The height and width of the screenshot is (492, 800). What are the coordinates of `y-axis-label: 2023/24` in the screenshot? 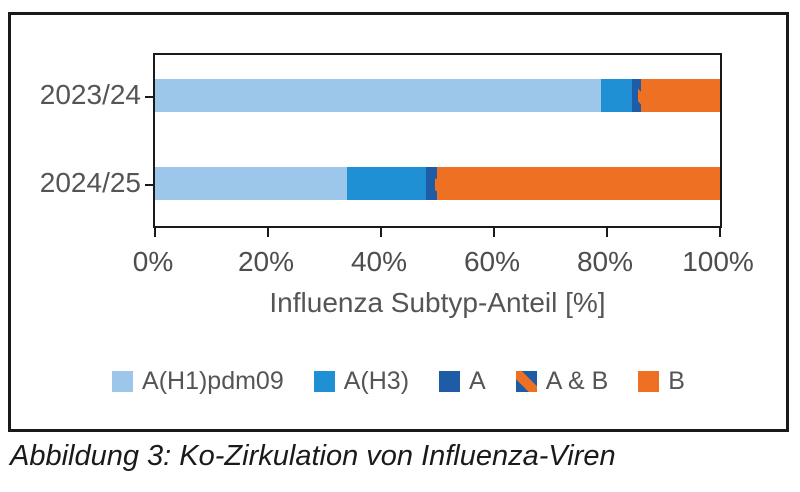 It's located at (90, 94).